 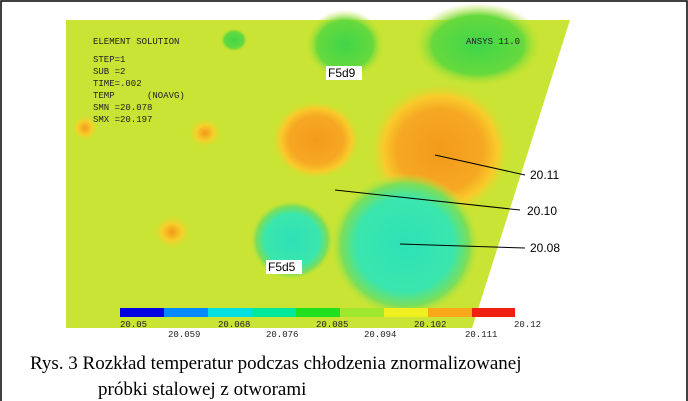 I want to click on legend-label: 20.076, so click(x=282, y=335).